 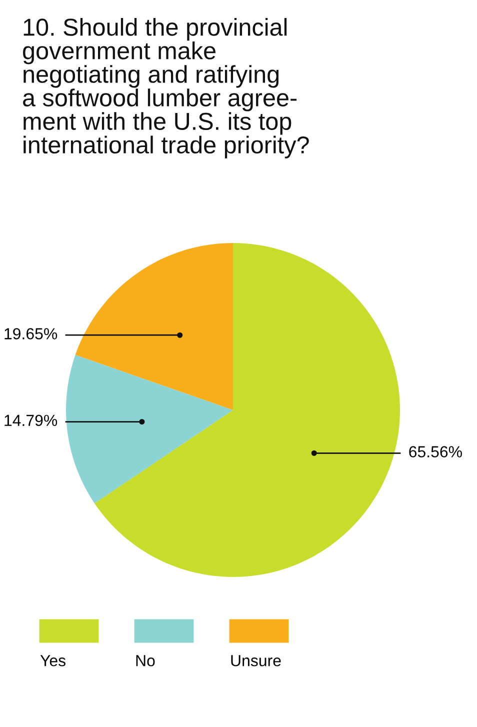 What do you see at coordinates (31, 420) in the screenshot?
I see `data-label: 14.79%` at bounding box center [31, 420].